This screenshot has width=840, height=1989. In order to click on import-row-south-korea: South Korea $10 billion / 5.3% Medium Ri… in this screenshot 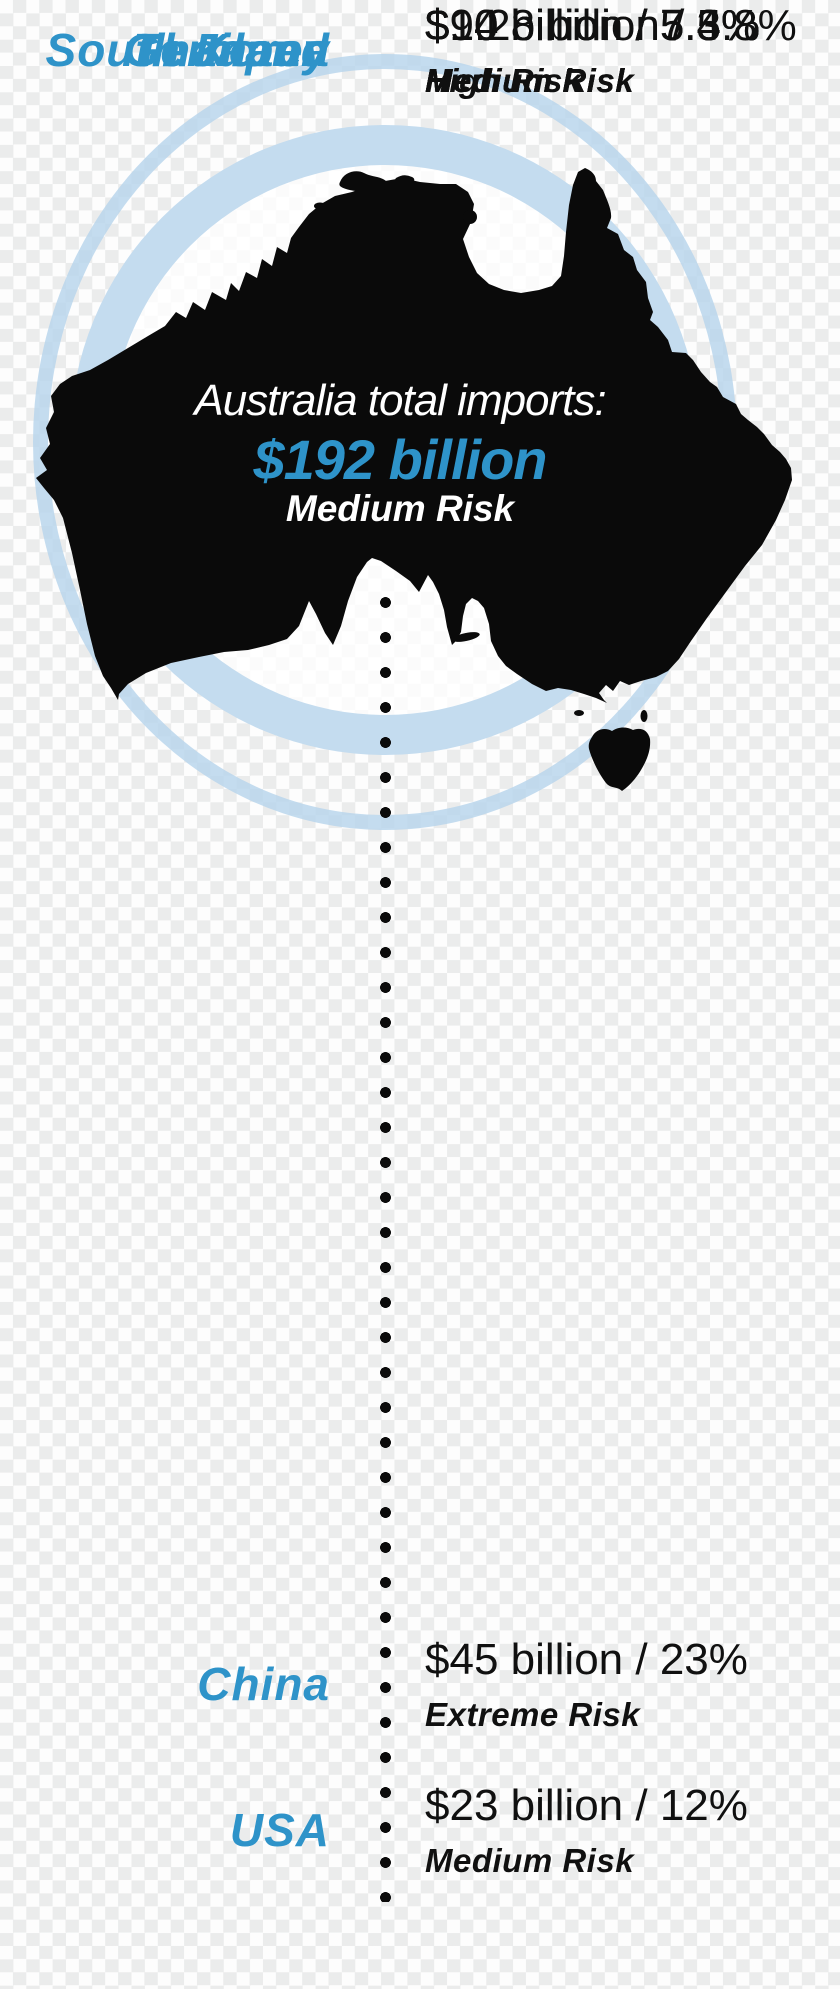, I will do `click(420, 60)`.